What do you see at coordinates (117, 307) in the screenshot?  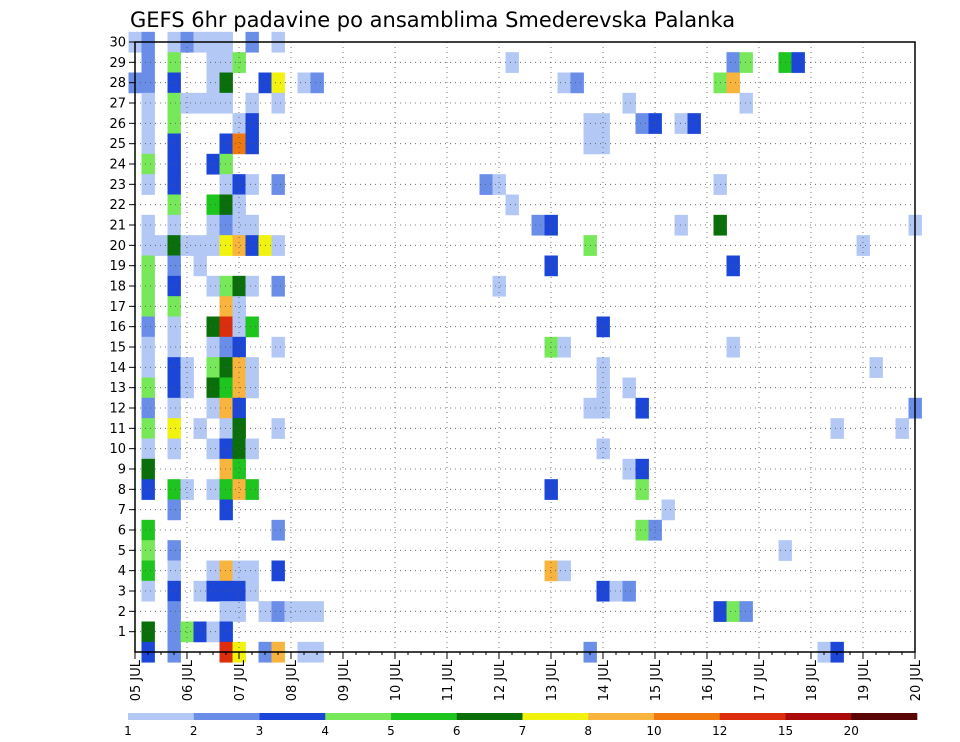 I see `y-tick-label: 17` at bounding box center [117, 307].